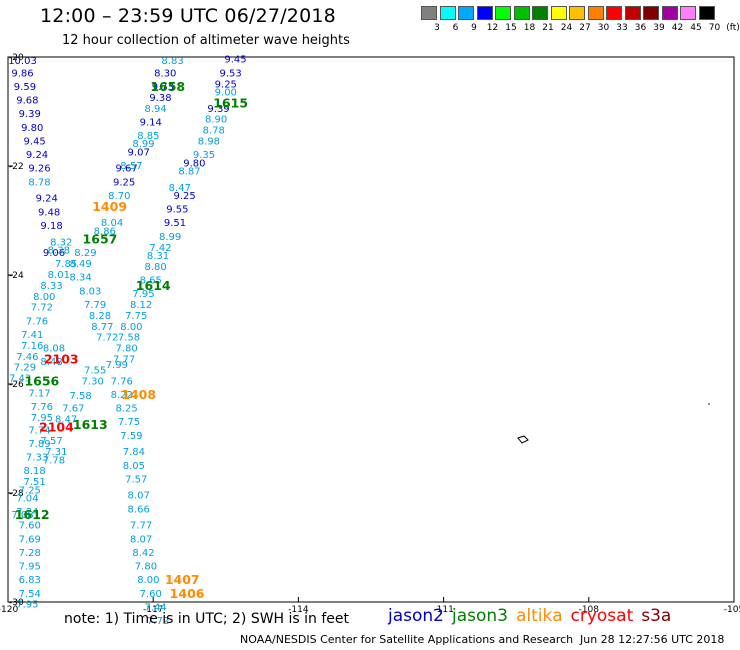  What do you see at coordinates (51, 286) in the screenshot?
I see `jason3-wave-value: 8.33` at bounding box center [51, 286].